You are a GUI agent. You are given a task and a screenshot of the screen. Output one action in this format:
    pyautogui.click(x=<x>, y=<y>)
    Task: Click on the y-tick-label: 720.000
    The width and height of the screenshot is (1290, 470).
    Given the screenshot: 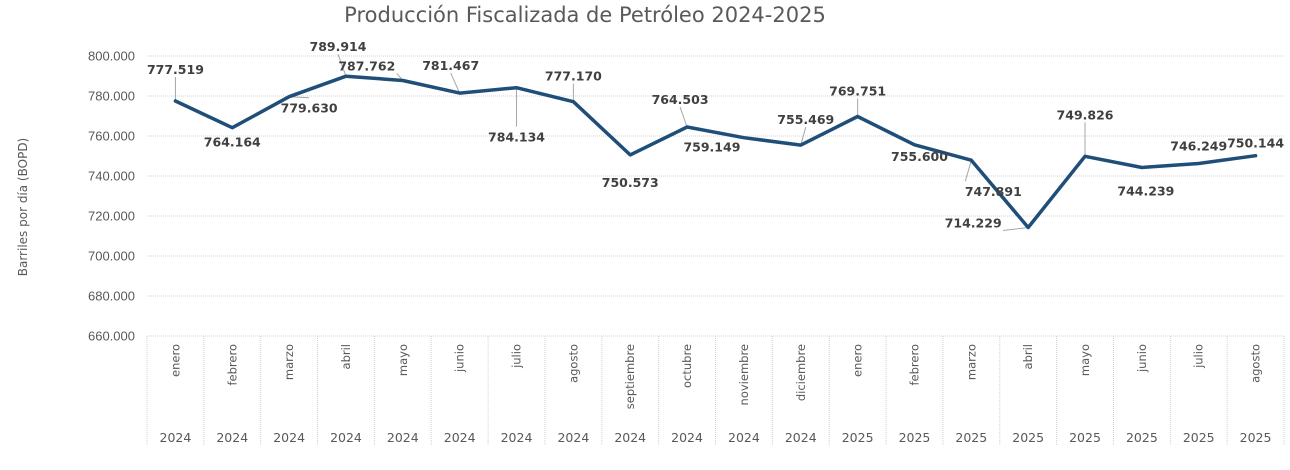 What is the action you would take?
    pyautogui.click(x=111, y=216)
    